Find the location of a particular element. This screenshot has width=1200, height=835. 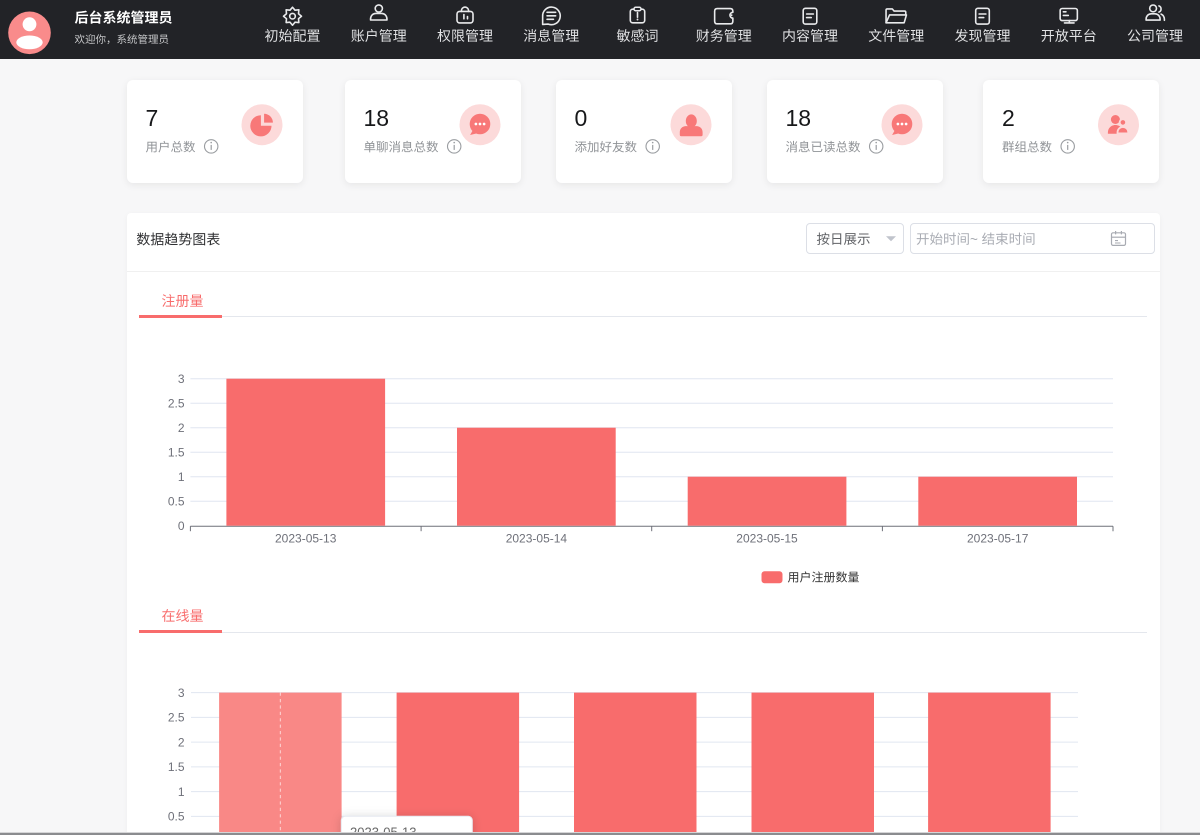

svg-text: 2023-05-14 is located at coordinates (537, 539).